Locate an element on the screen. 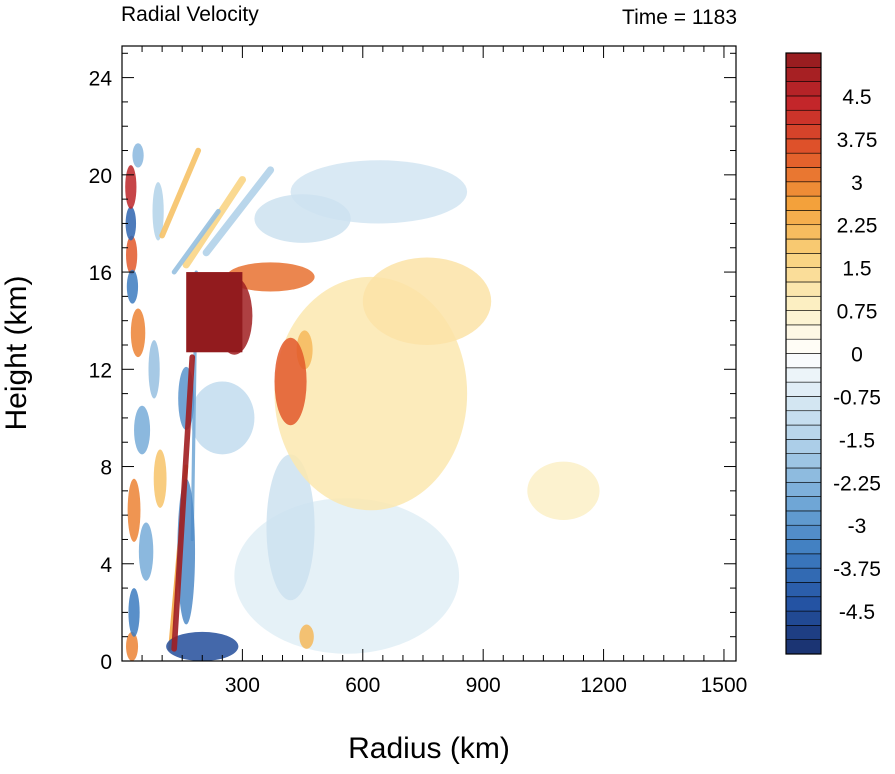  y-tick-label: 8 is located at coordinates (106, 468).